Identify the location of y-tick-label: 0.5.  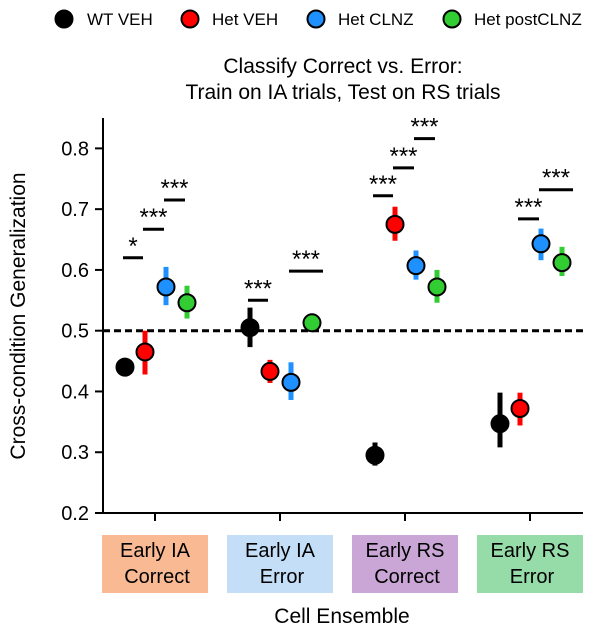
(75, 332).